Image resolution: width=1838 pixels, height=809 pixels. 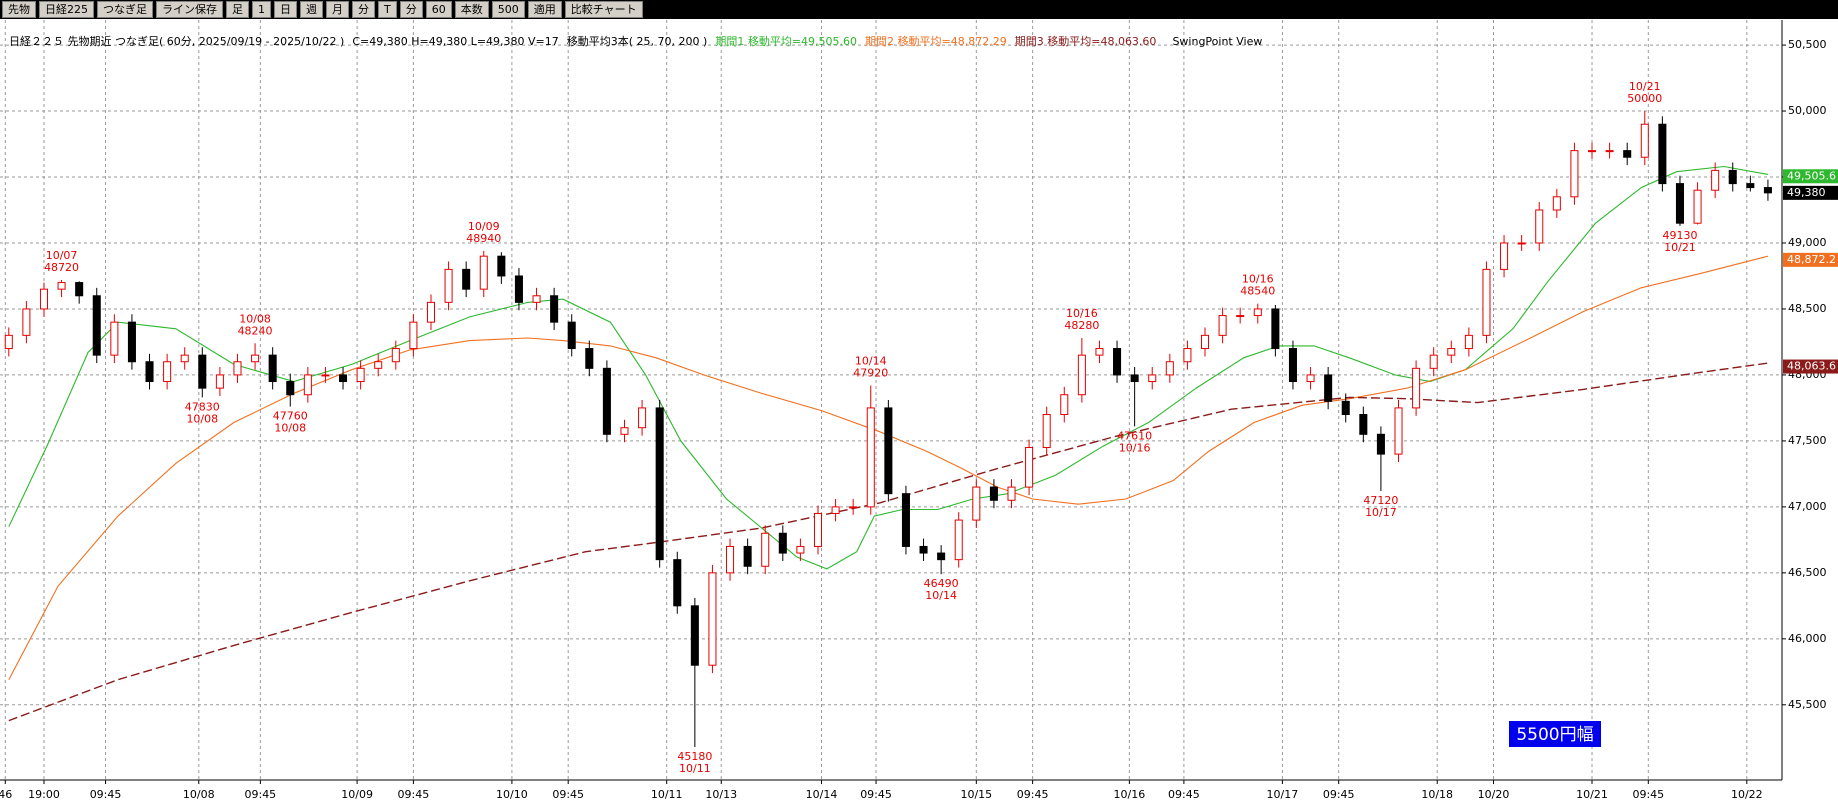 I want to click on toolbar-item: 日経225, so click(x=66, y=9).